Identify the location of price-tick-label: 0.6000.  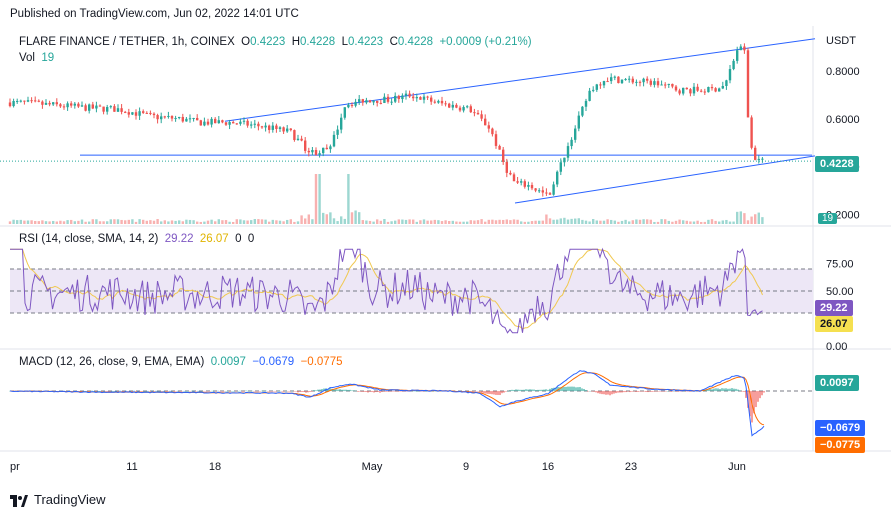
(843, 120).